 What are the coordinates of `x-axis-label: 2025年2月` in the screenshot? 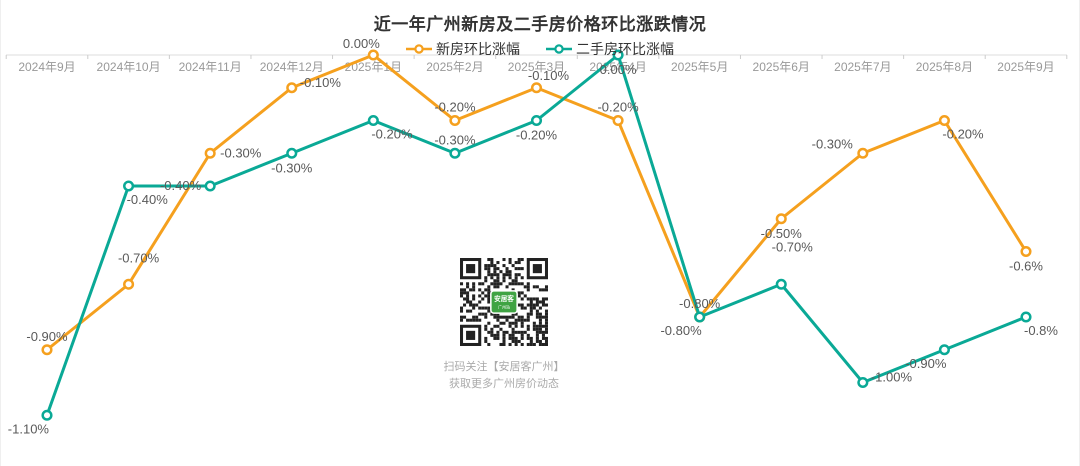 It's located at (454, 67).